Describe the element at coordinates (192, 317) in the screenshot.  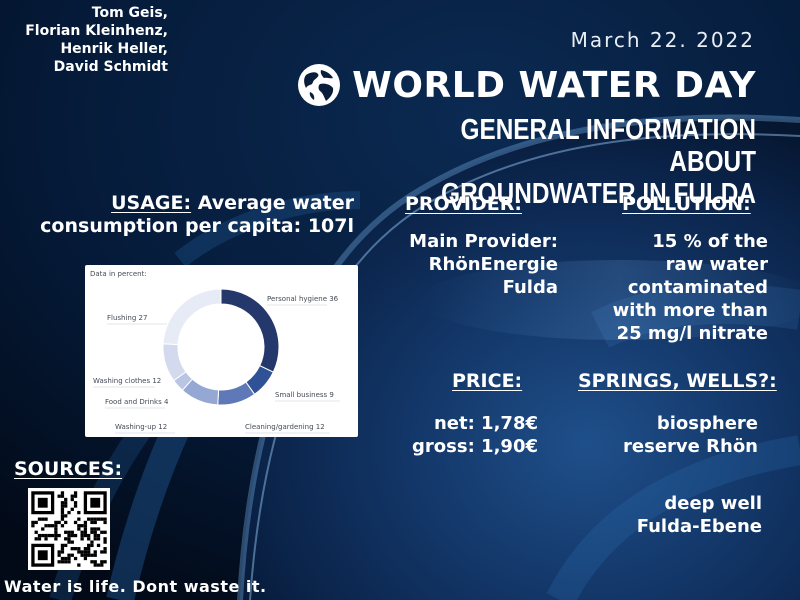
I see `donut-slice-flushing` at that location.